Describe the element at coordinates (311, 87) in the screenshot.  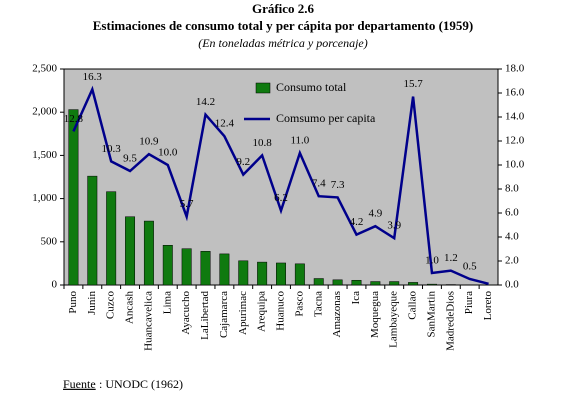
I see `legend-label: Consumo total` at that location.